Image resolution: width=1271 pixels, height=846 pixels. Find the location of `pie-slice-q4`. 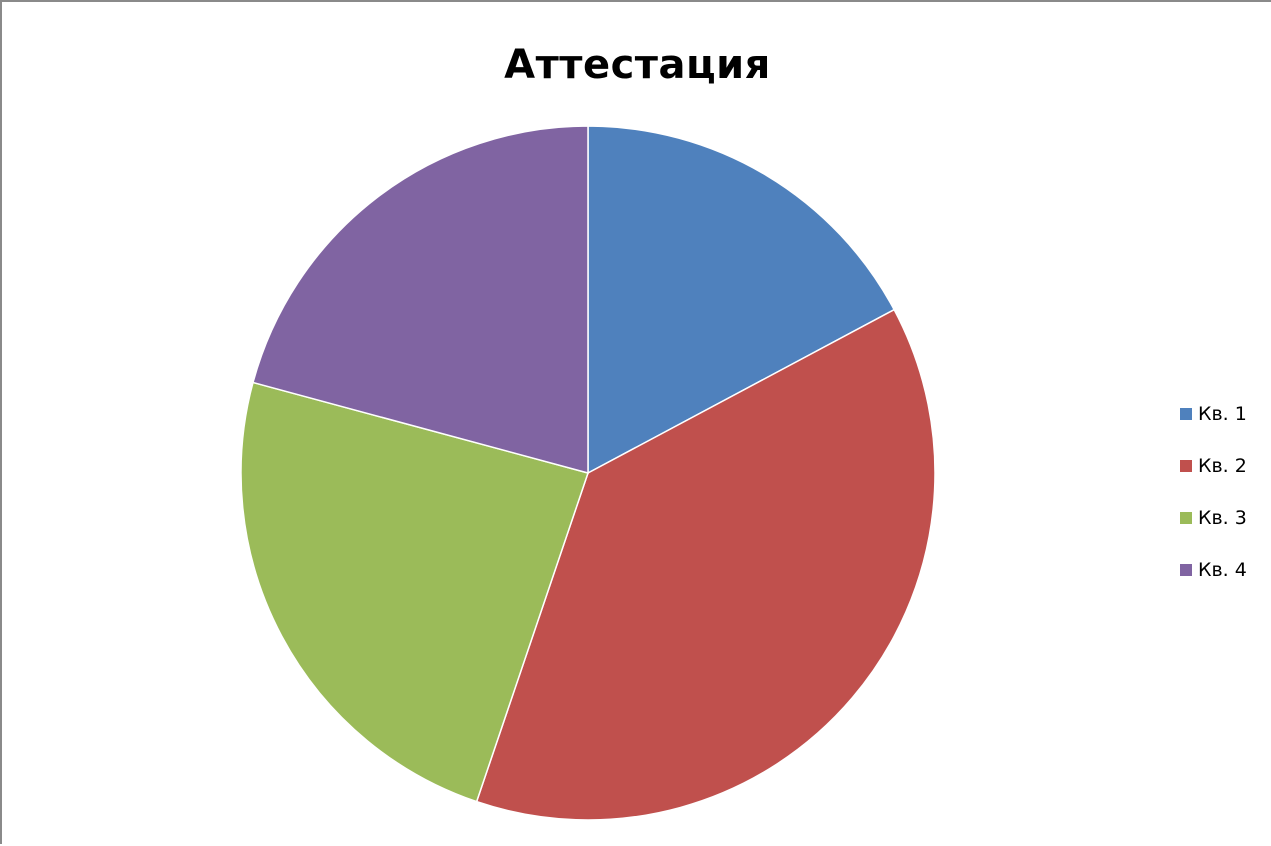

pie-slice-q4 is located at coordinates (420, 299).